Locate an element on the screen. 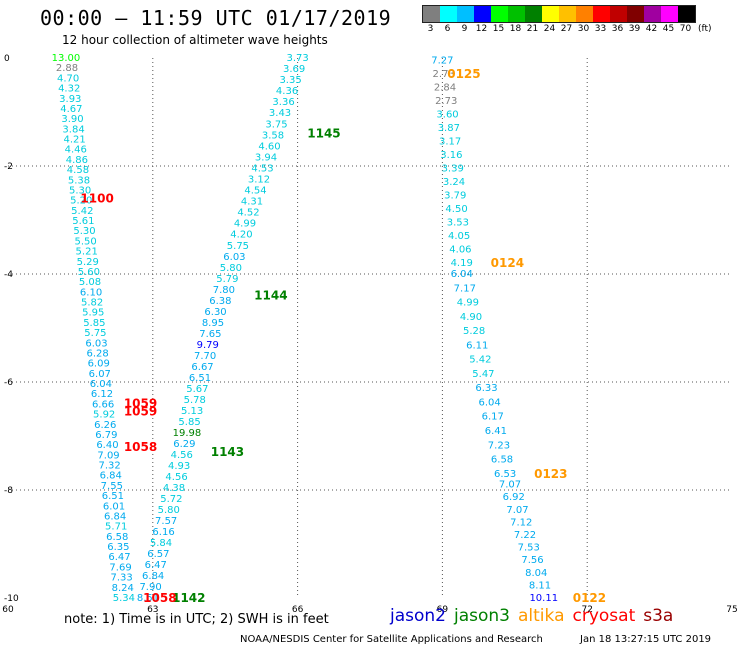  track-time-label: 1059 is located at coordinates (140, 404).